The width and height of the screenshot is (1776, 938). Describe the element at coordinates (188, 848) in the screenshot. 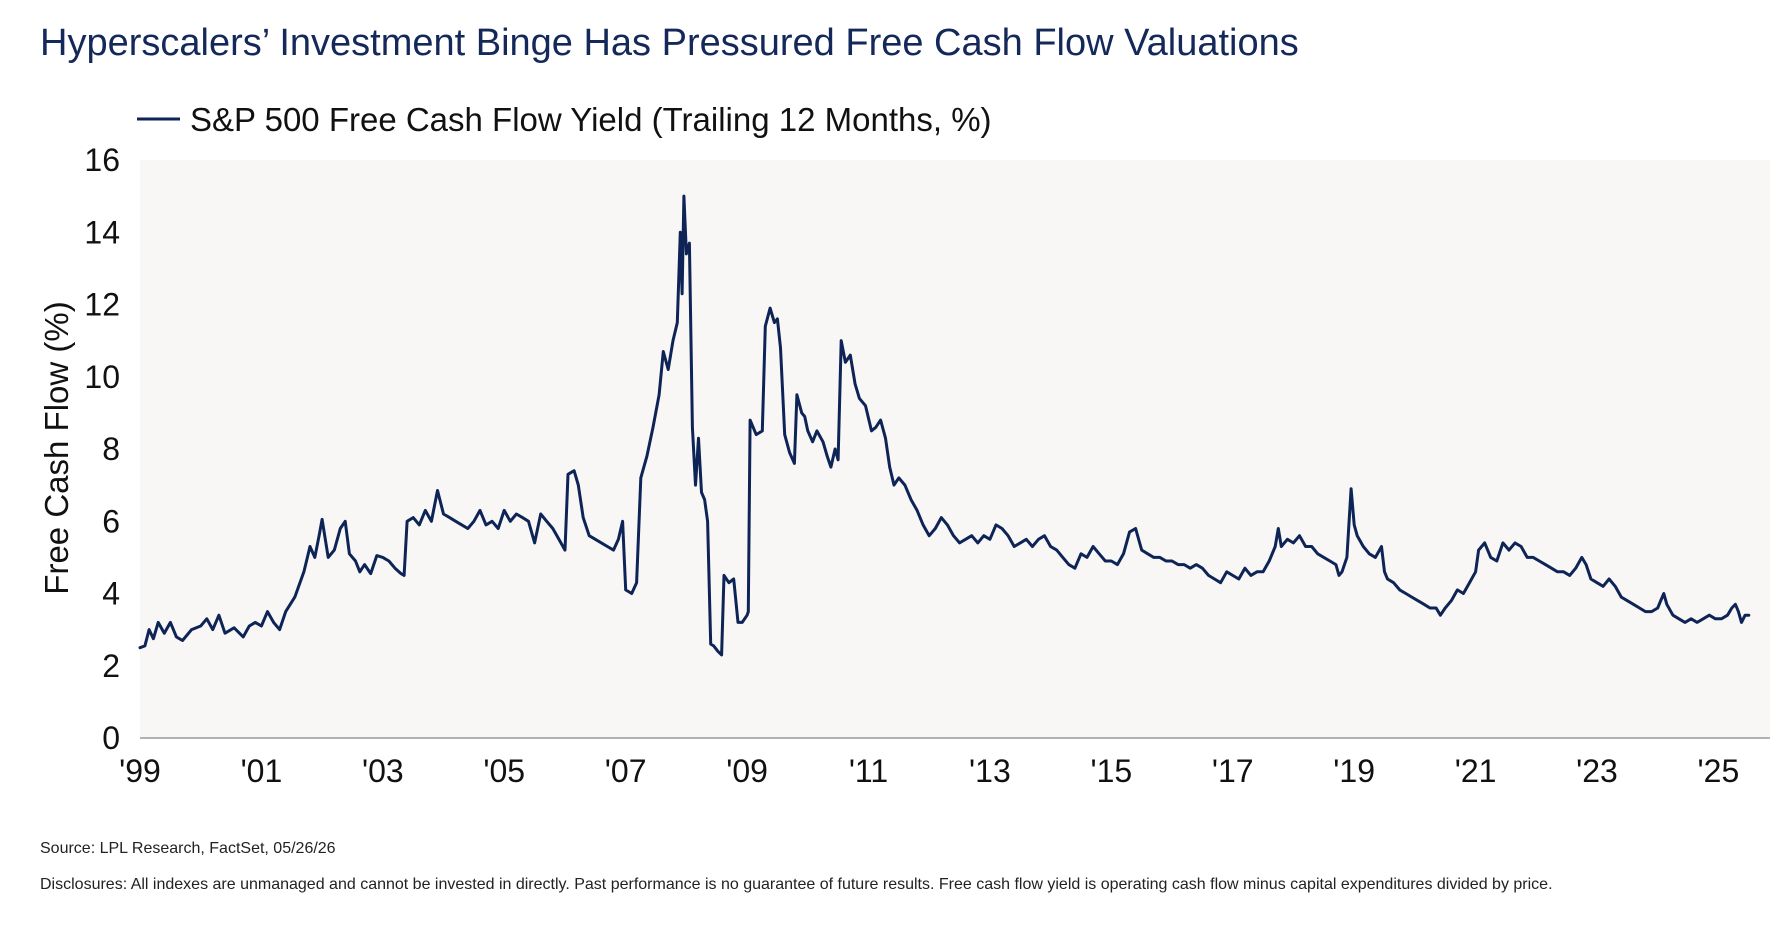

I see `source-note: Source: LPL Research, FactSet, 05/26/26` at that location.